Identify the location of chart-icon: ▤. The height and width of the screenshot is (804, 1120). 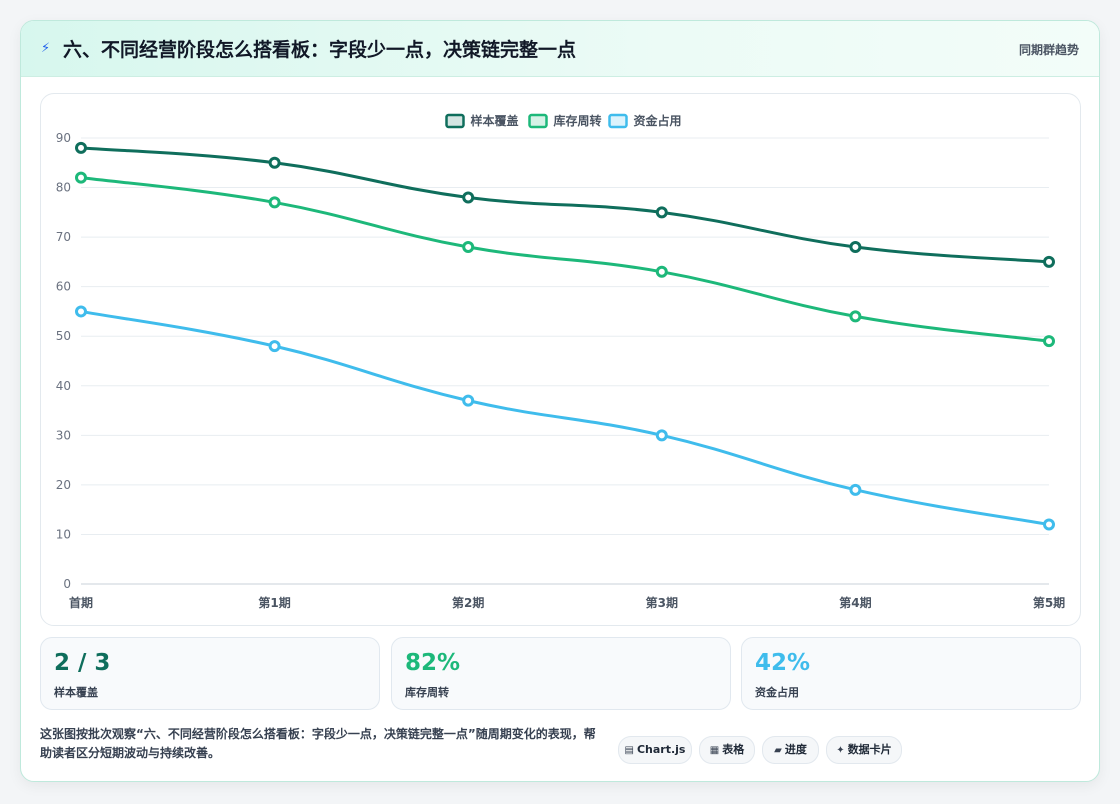
(629, 750).